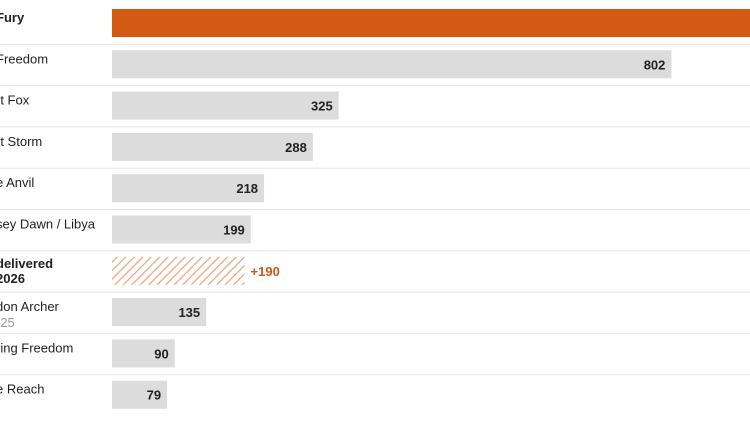  I want to click on chart-row: ring Freedom 90, so click(375, 357).